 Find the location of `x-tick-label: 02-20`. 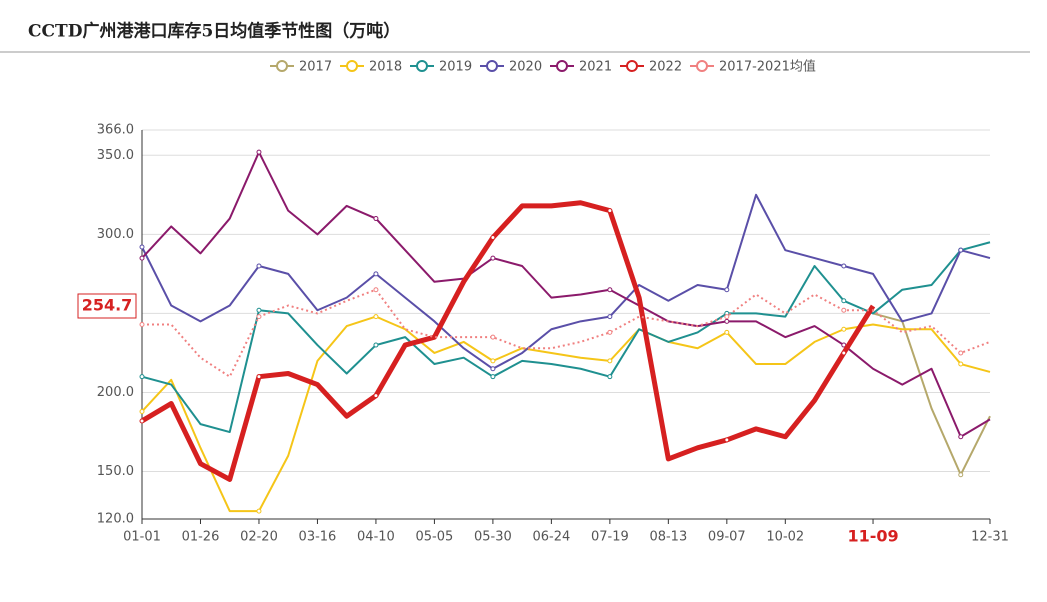

x-tick-label: 02-20 is located at coordinates (259, 537).